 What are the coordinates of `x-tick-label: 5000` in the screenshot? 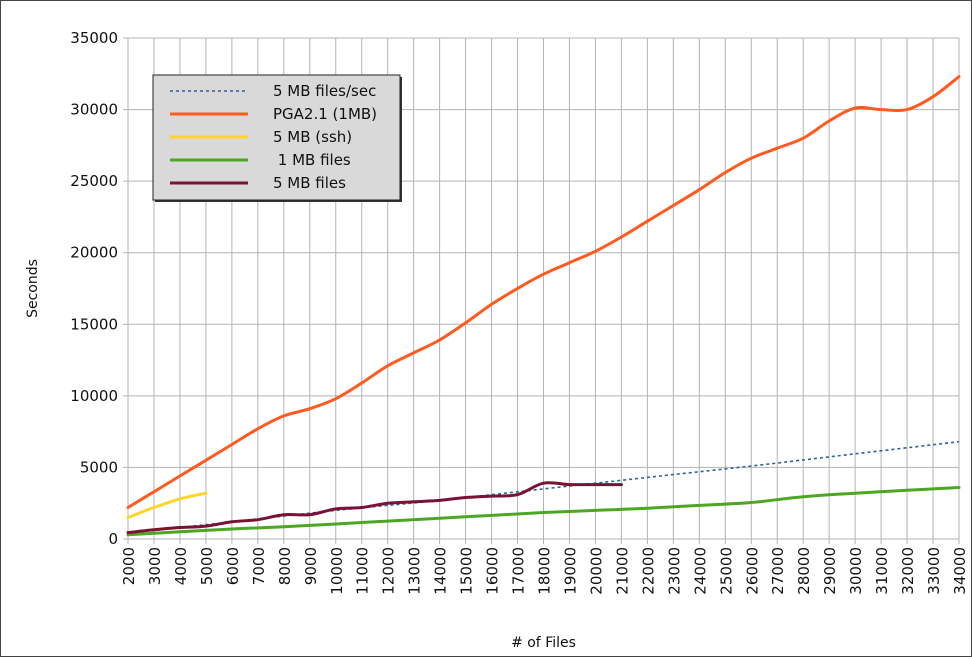 It's located at (207, 566).